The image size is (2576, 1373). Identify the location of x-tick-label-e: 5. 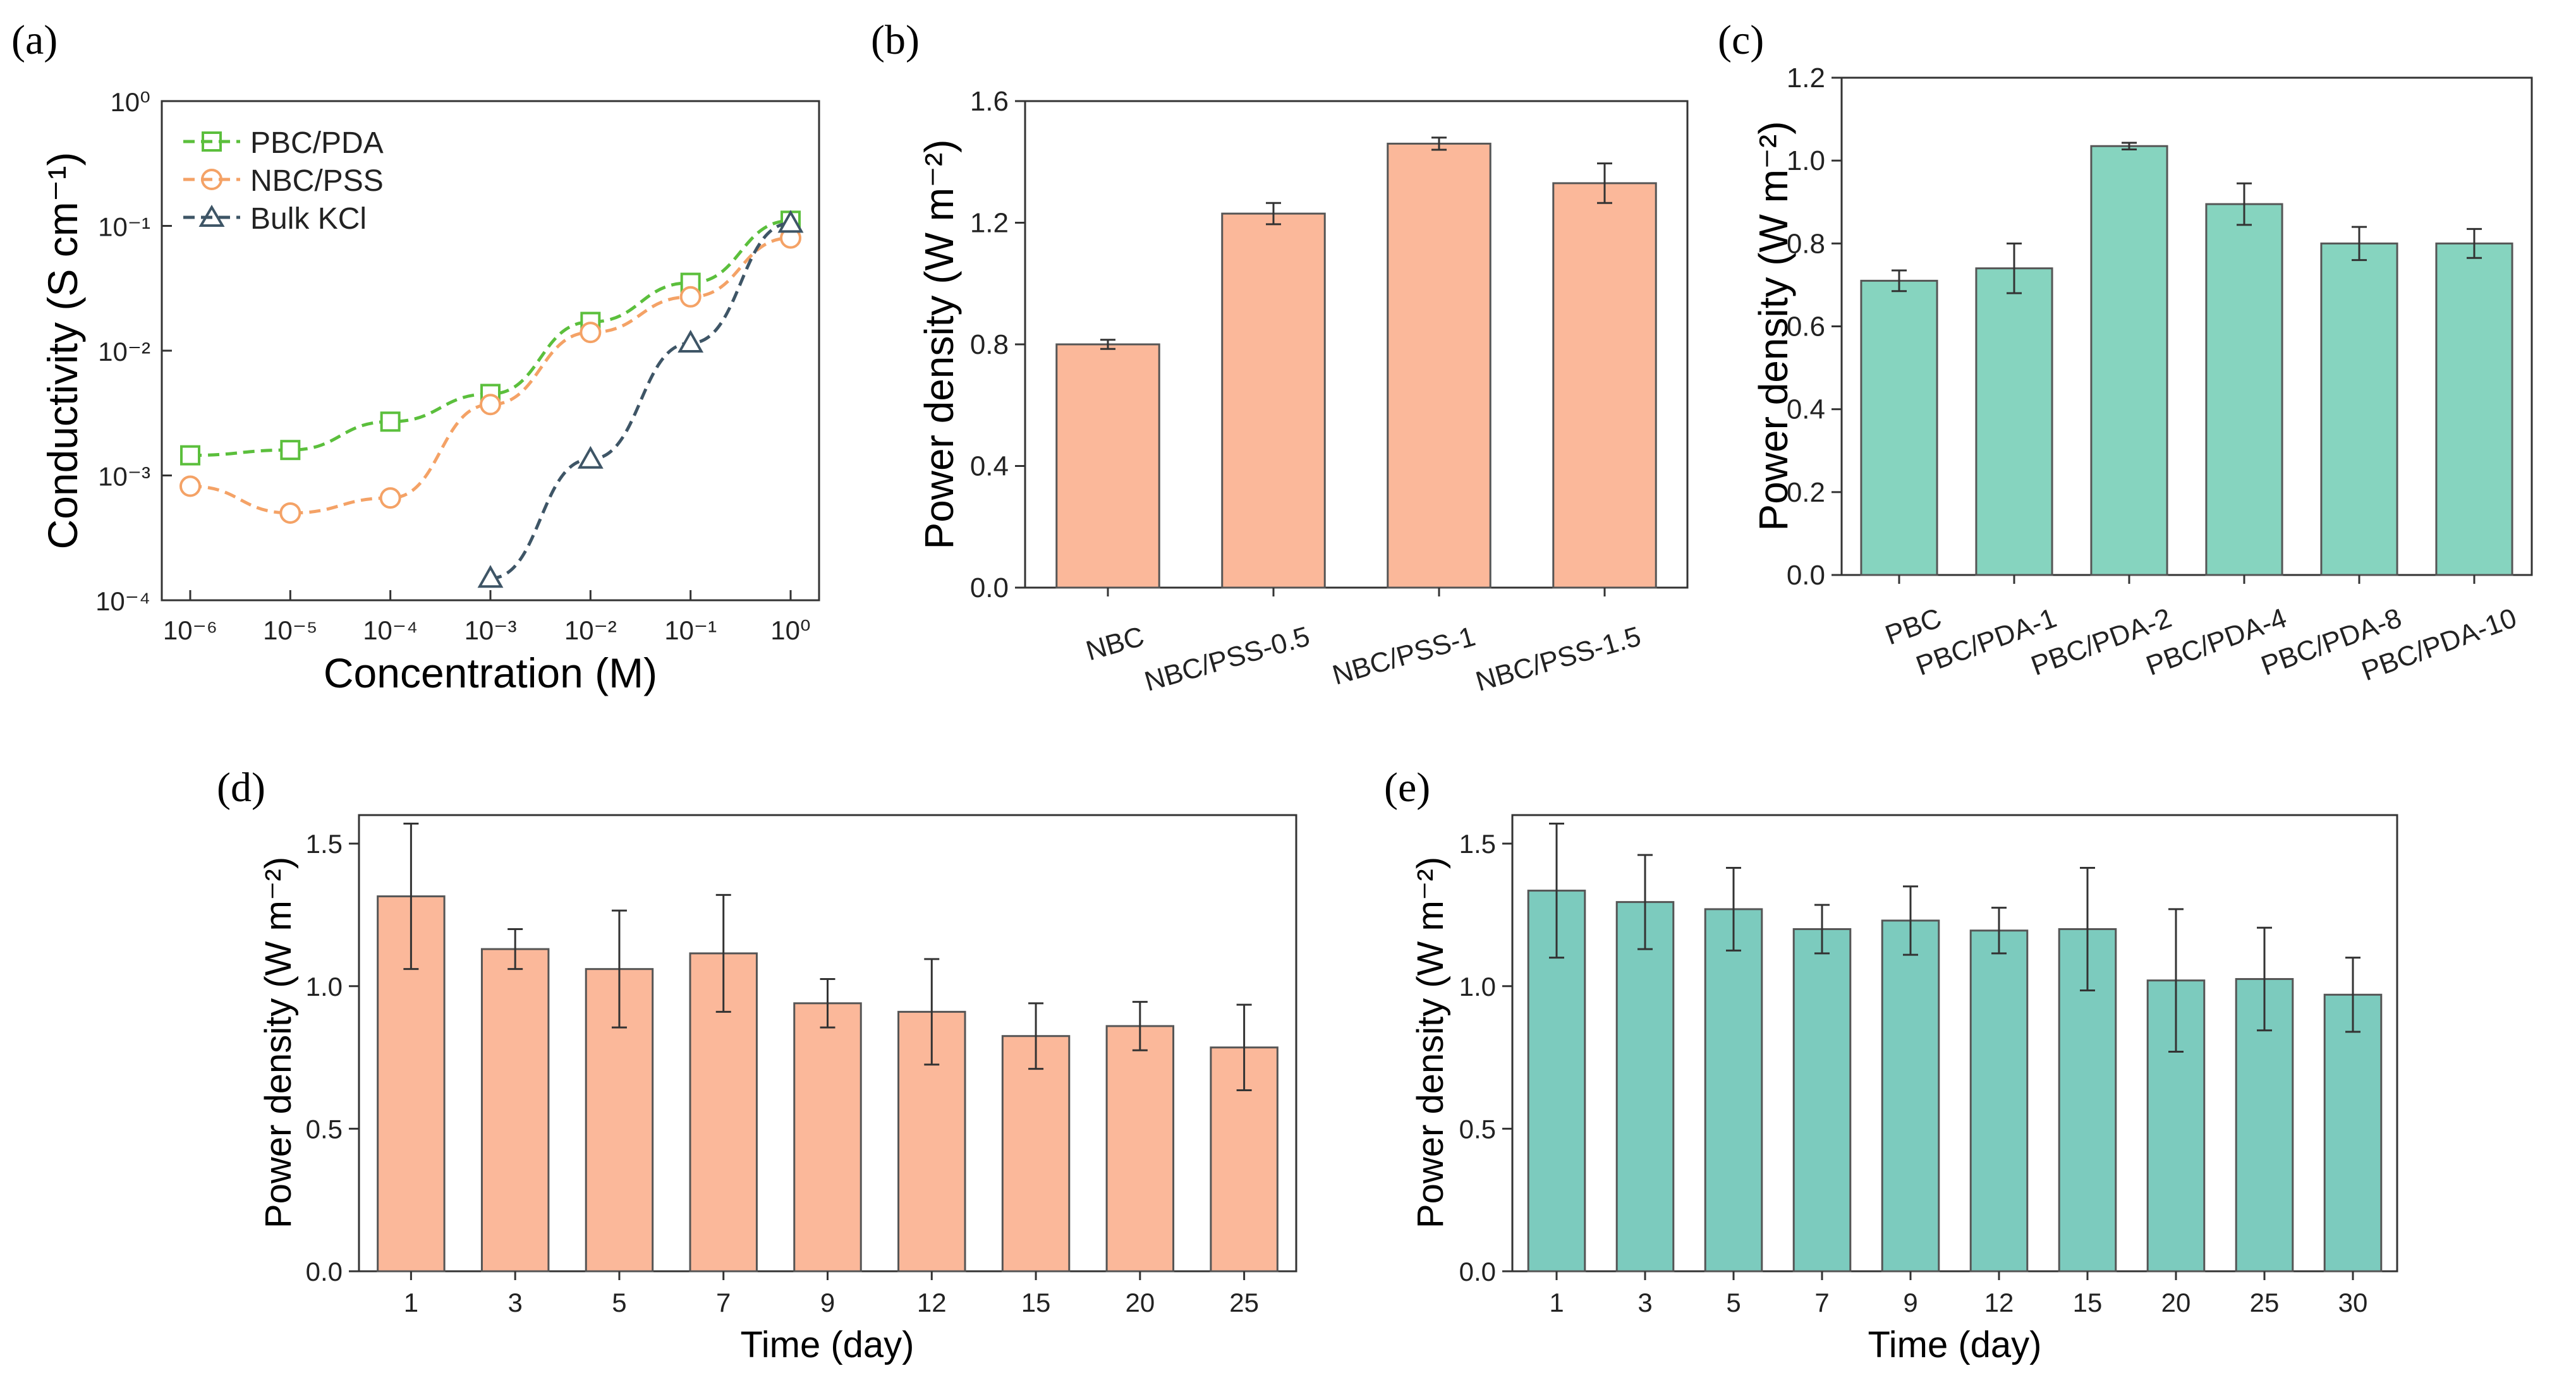
(1733, 1302).